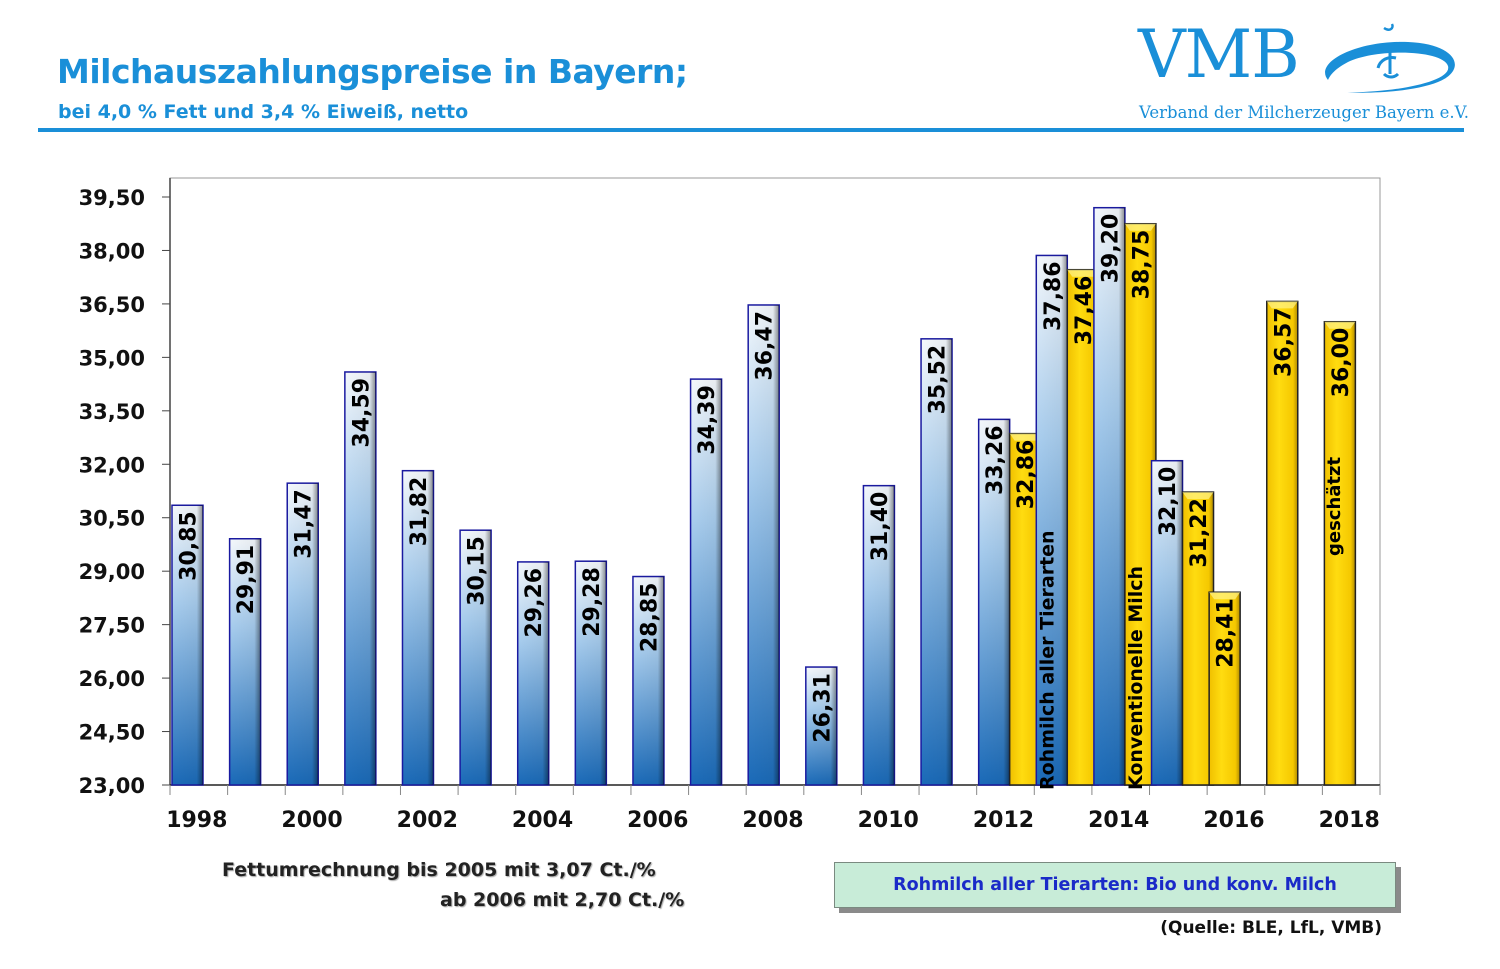 The image size is (1500, 969). What do you see at coordinates (311, 820) in the screenshot?
I see `x-tick-label: 2000` at bounding box center [311, 820].